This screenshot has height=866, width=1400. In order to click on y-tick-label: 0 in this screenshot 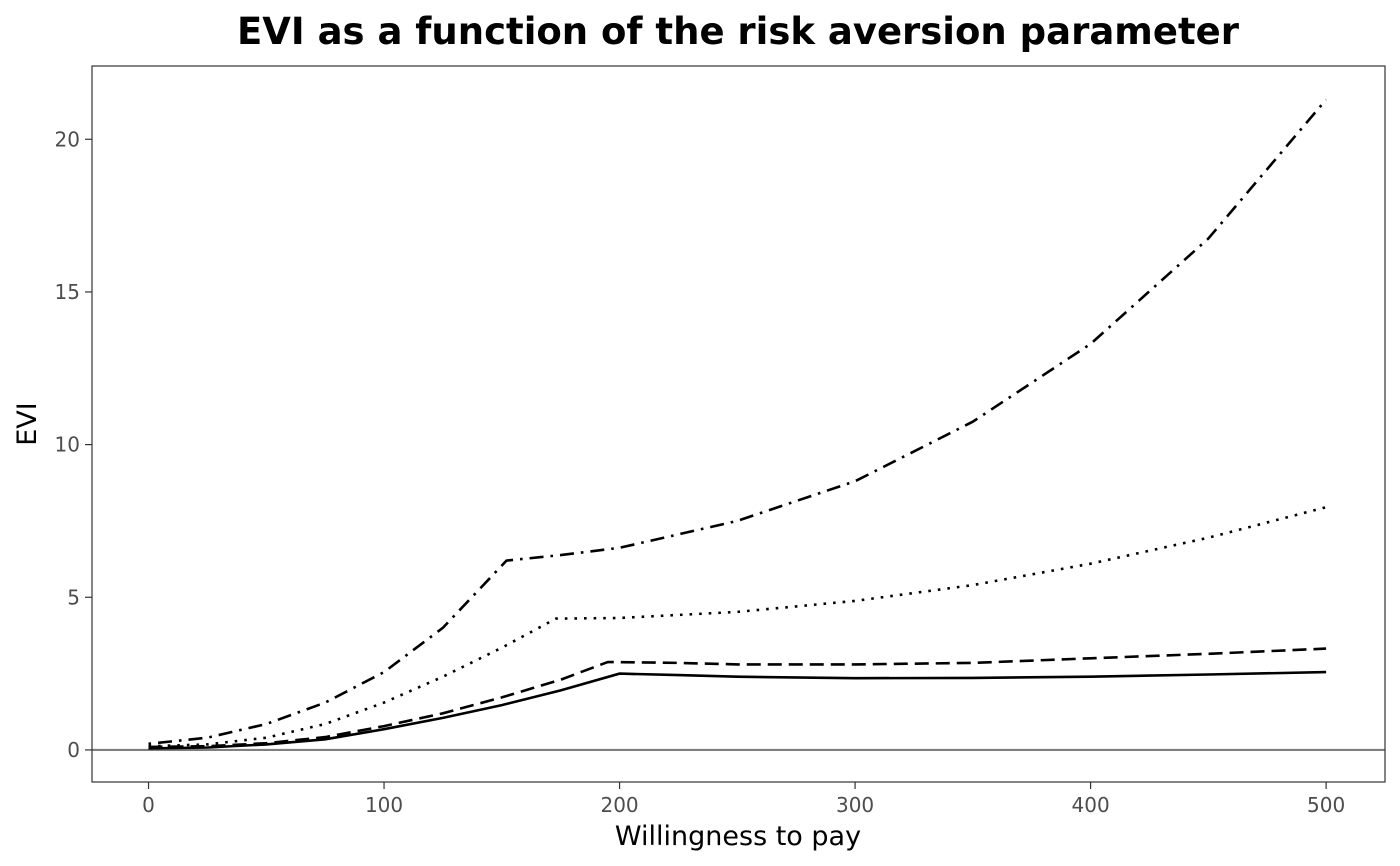, I will do `click(73, 750)`.